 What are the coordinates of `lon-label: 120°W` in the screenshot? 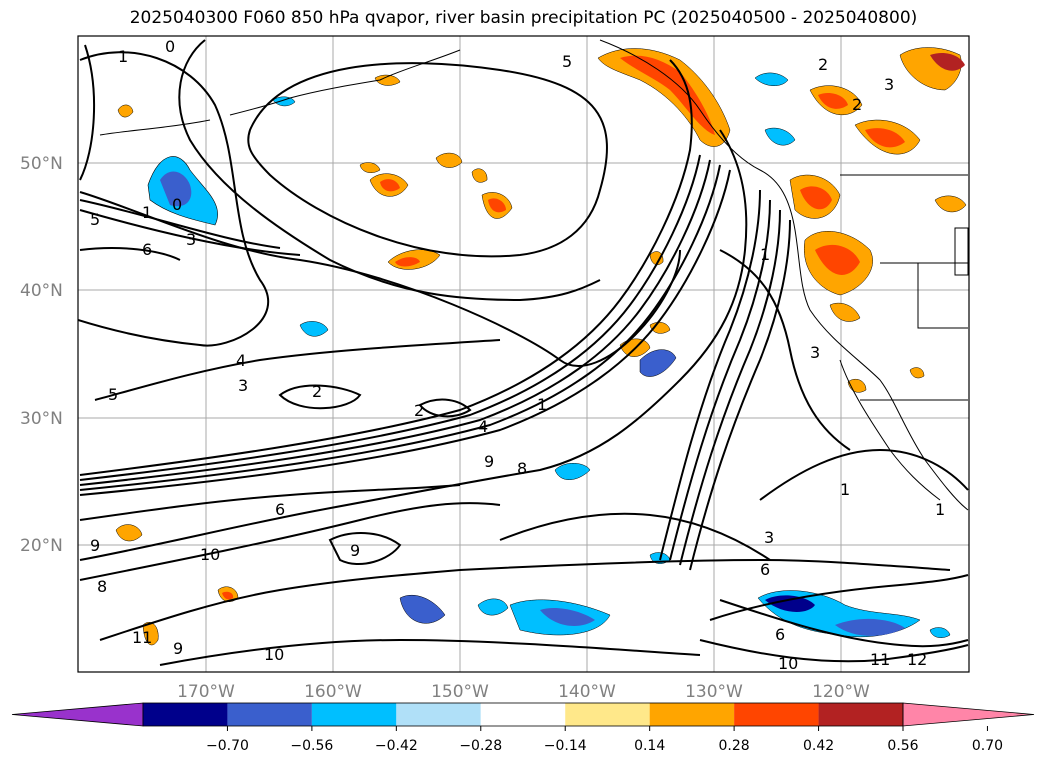 It's located at (841, 692).